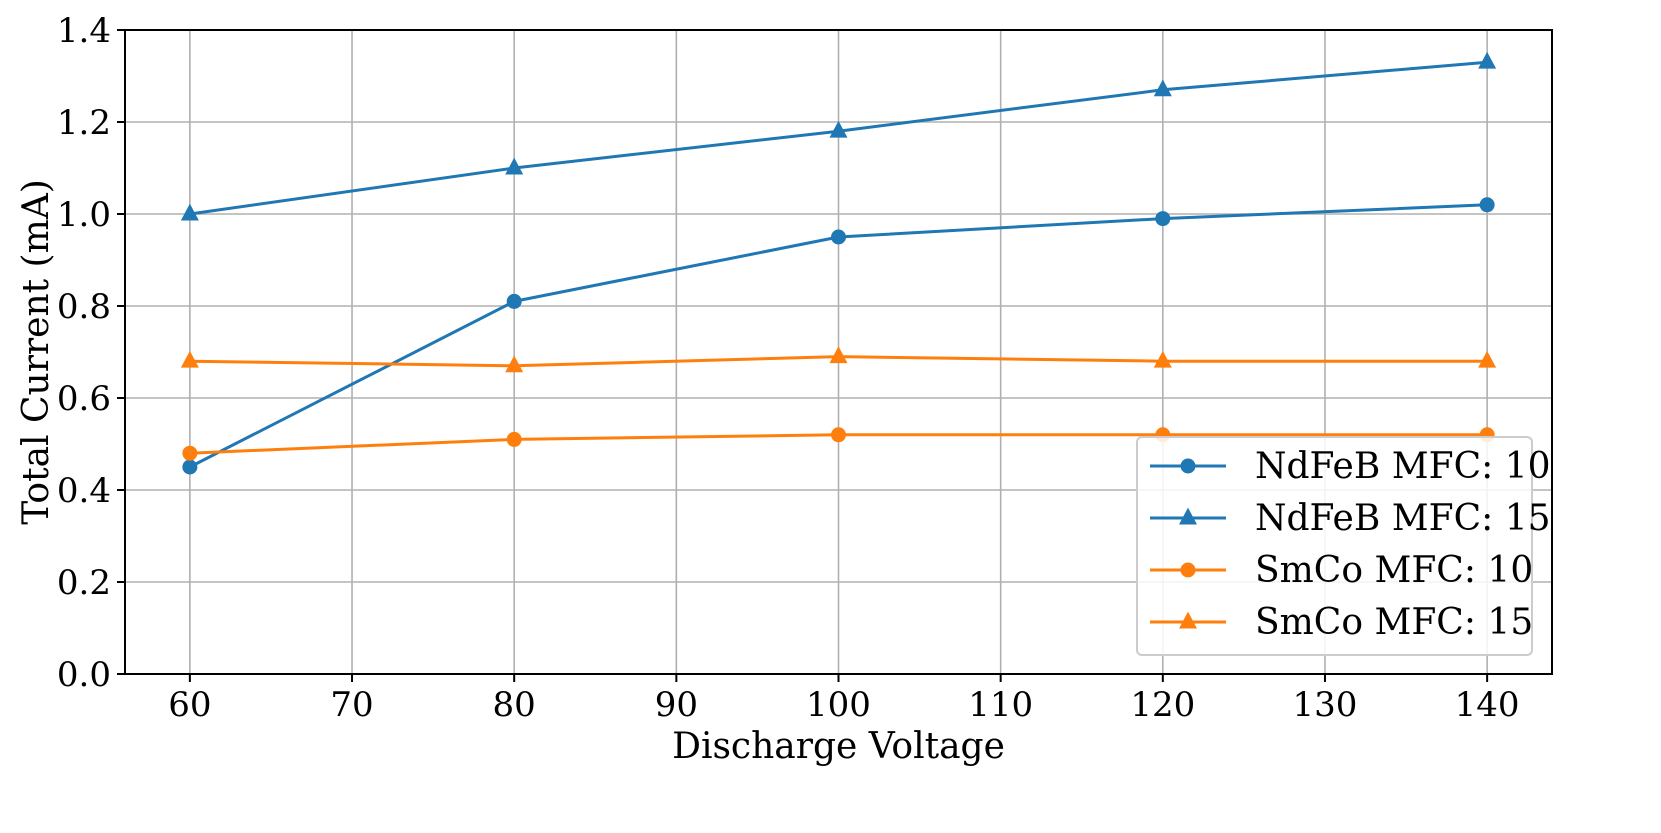 The height and width of the screenshot is (833, 1661). I want to click on legend-label: NdFeB MFC: 10, so click(1403, 466).